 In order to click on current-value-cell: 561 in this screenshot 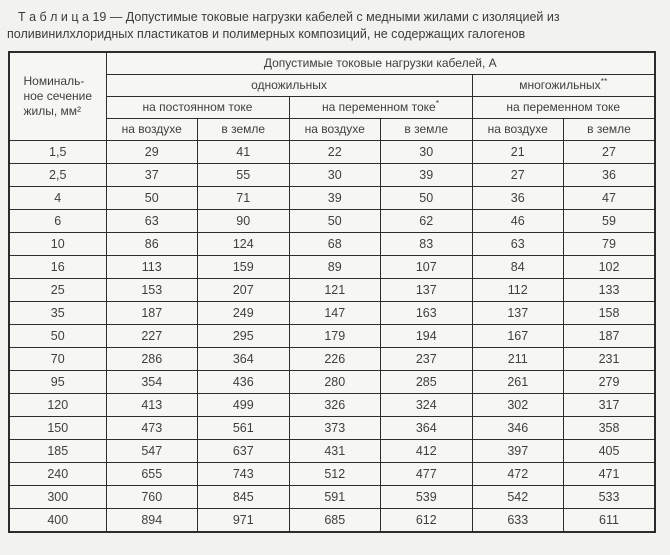, I will do `click(243, 427)`.